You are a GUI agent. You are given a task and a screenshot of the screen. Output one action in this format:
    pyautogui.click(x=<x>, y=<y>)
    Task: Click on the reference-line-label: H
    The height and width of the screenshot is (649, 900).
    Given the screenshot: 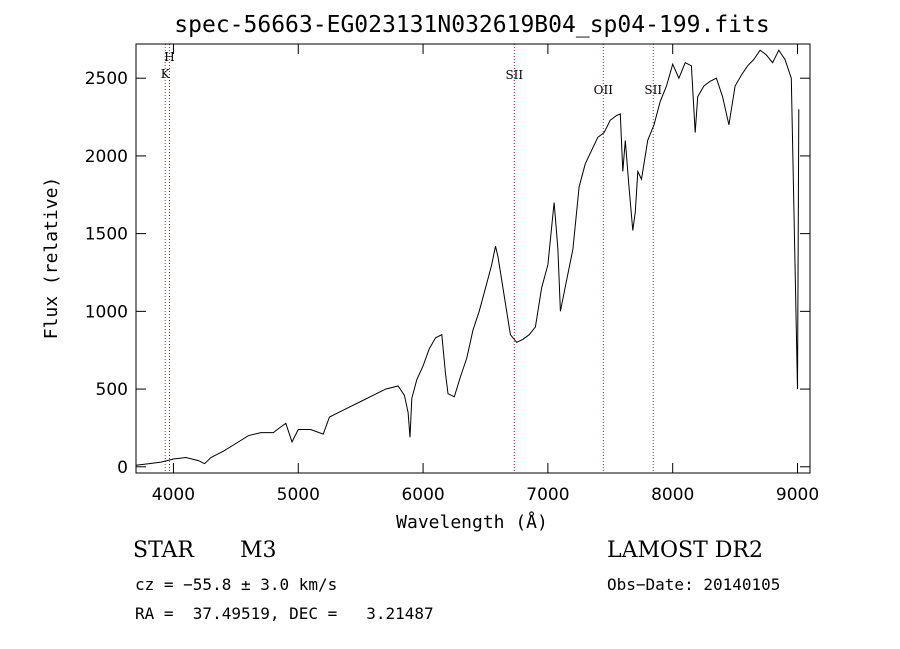 What is the action you would take?
    pyautogui.click(x=169, y=57)
    